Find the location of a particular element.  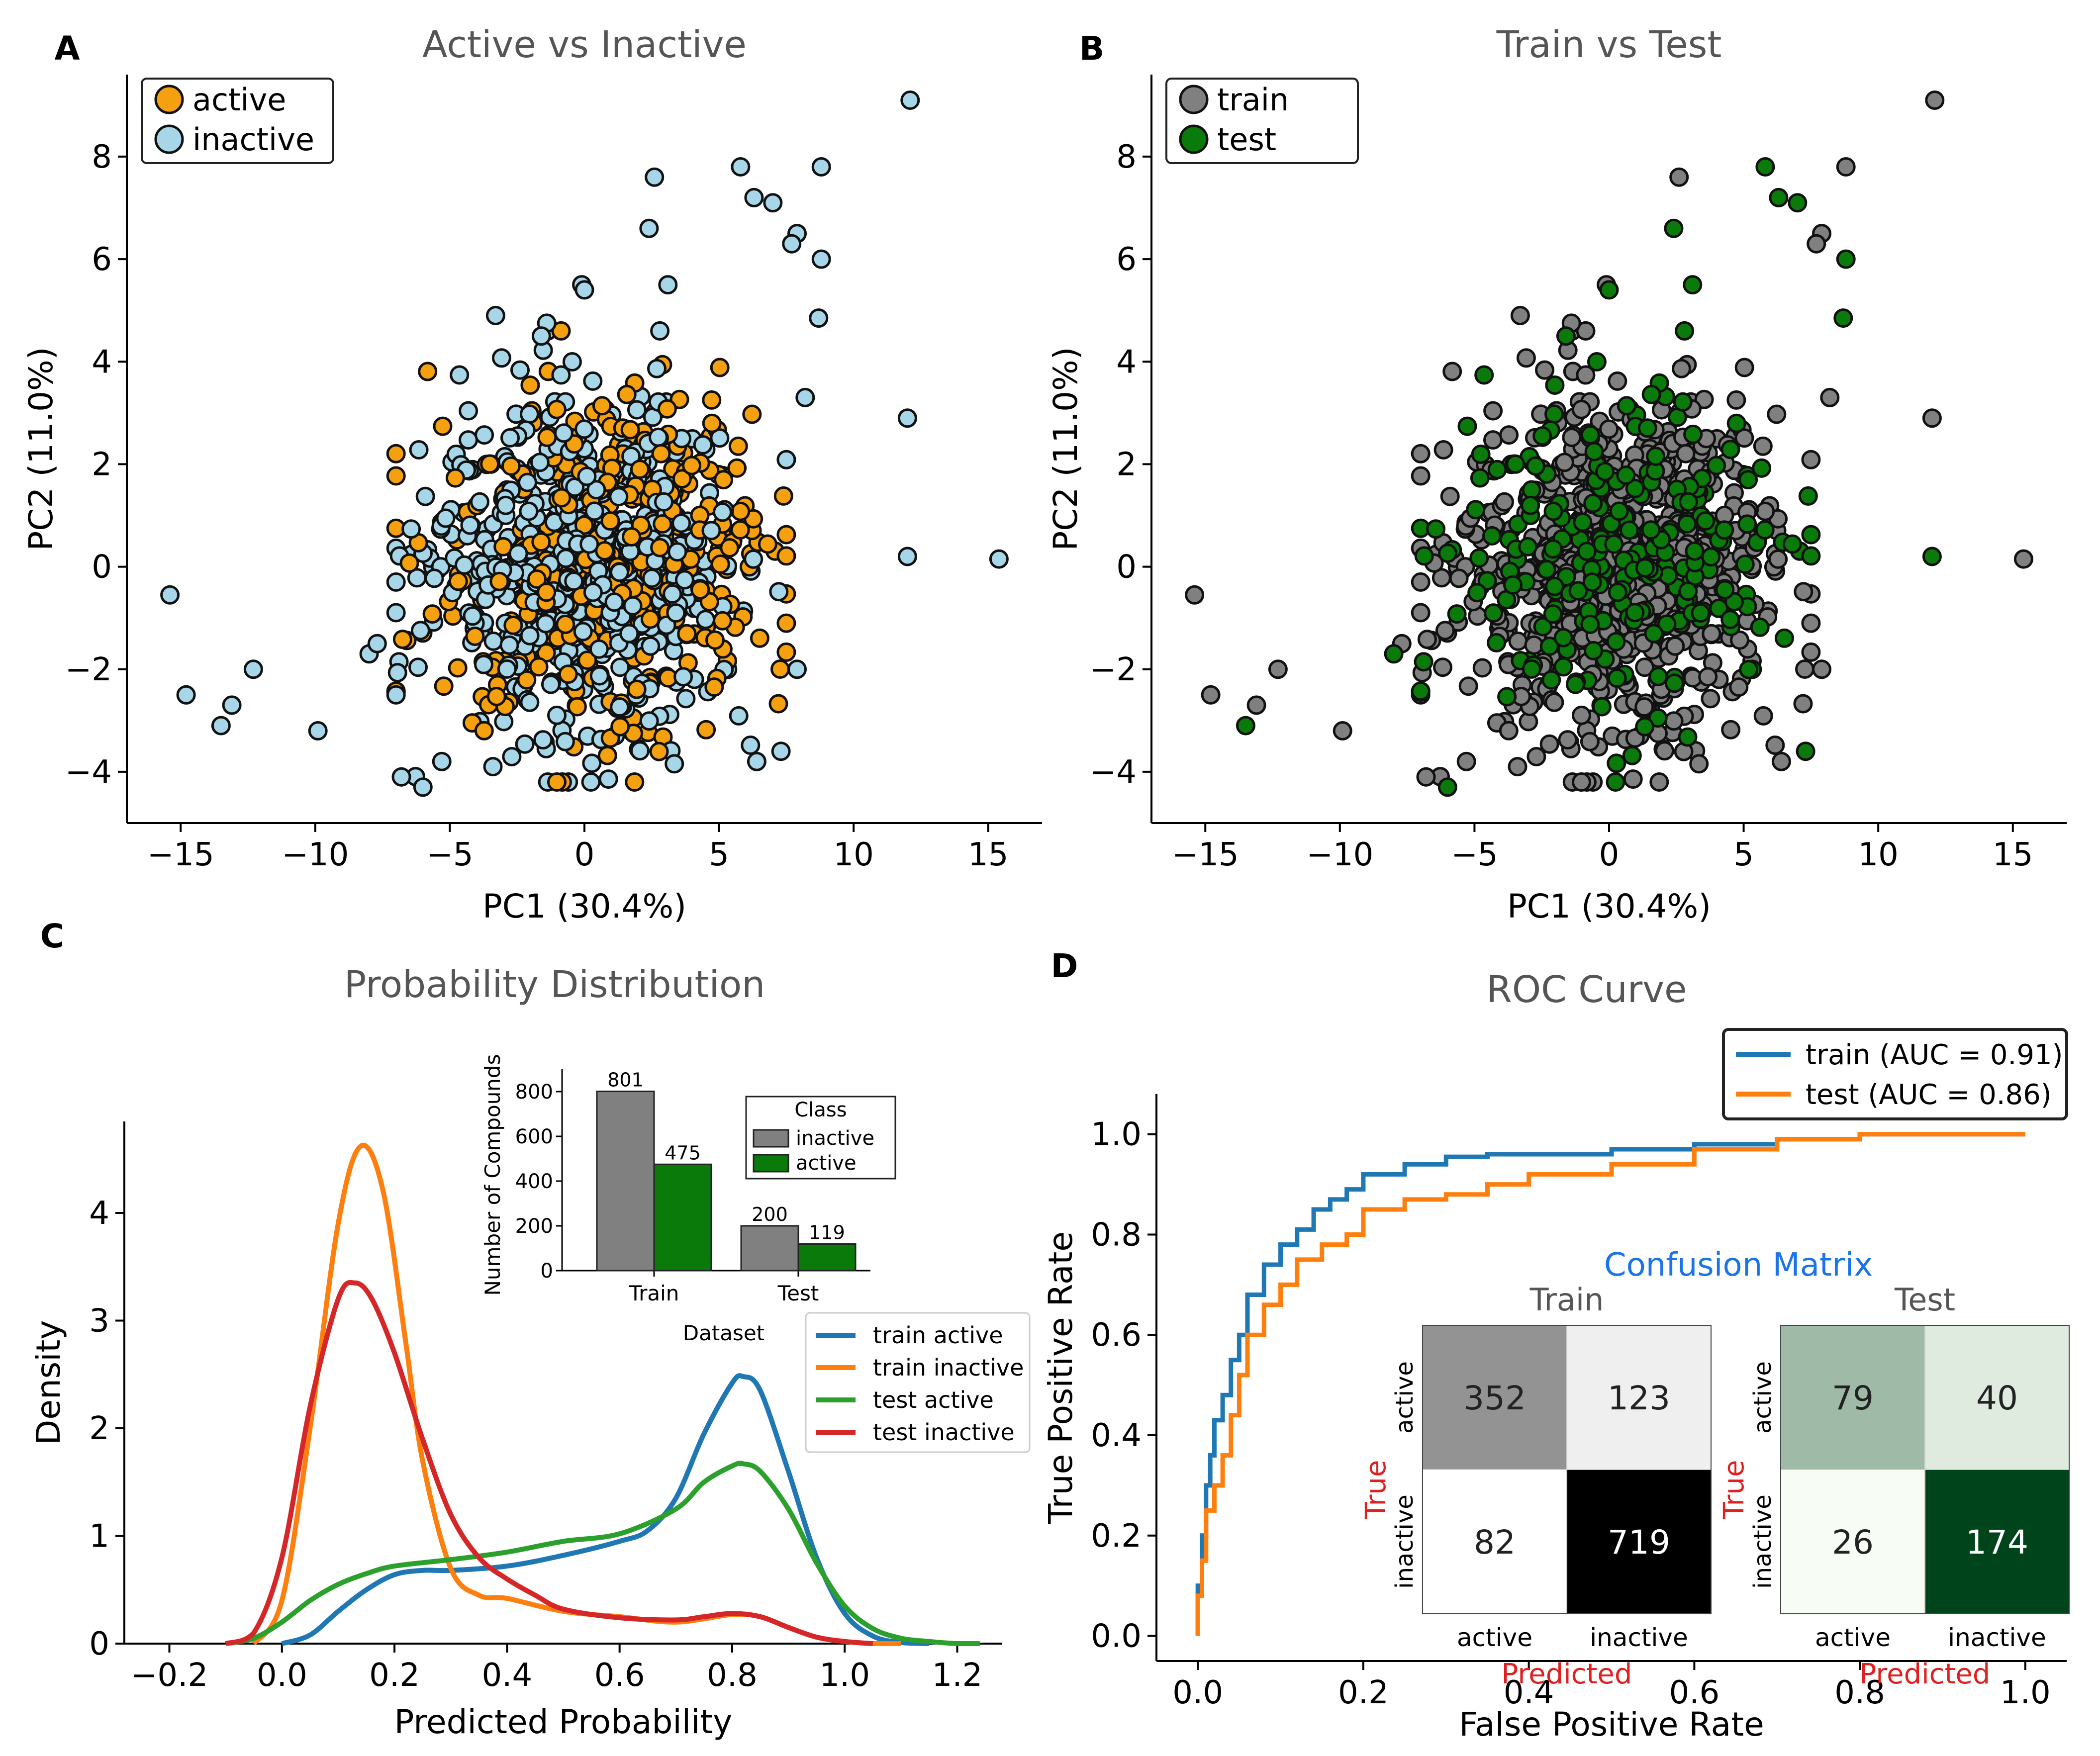

y-tick-label: 3 is located at coordinates (99, 1321).